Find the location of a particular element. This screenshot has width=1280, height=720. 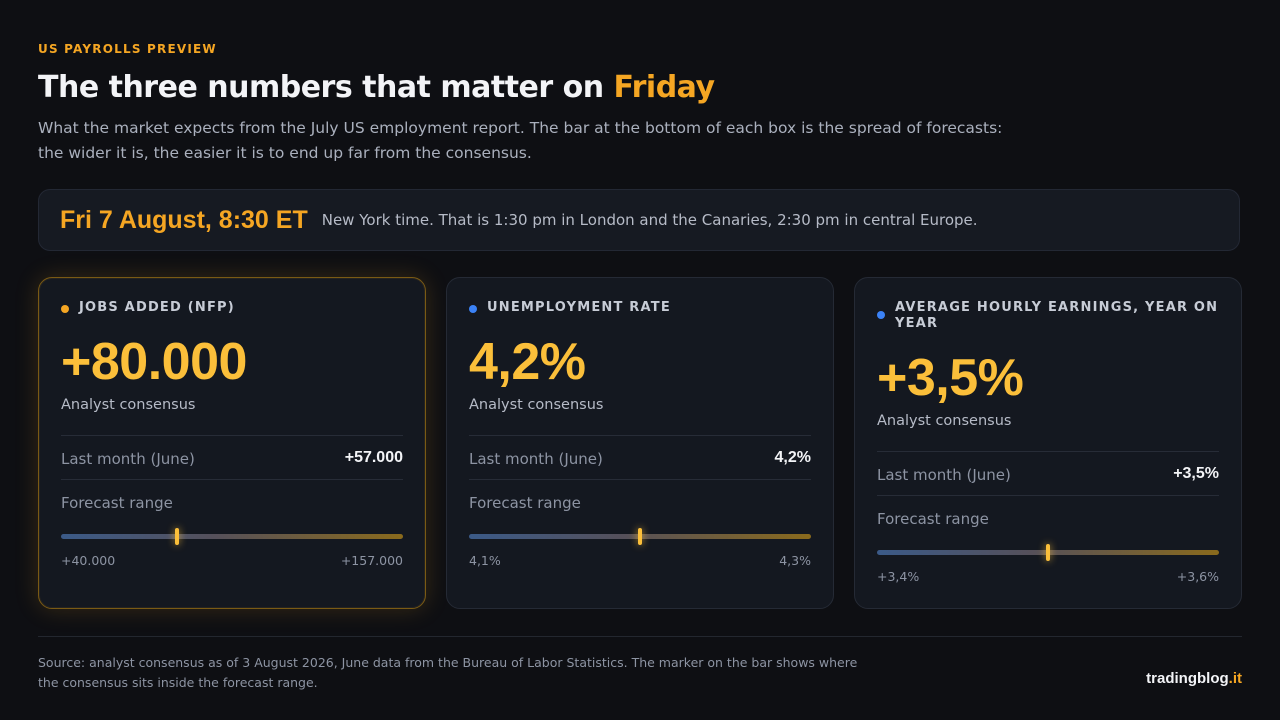

range-min: +40.000 is located at coordinates (88, 560).